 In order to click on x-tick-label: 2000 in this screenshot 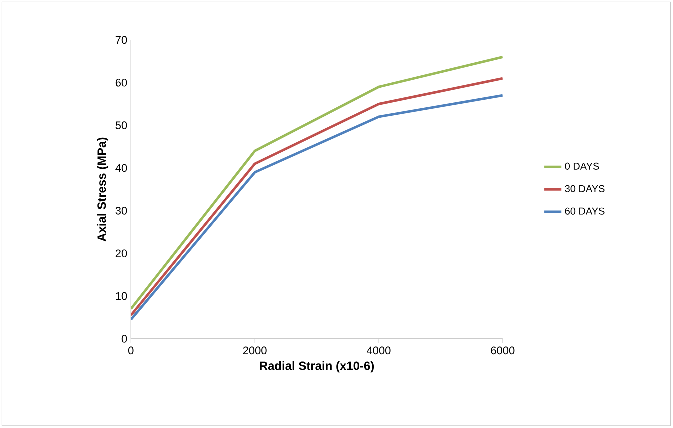, I will do `click(255, 350)`.